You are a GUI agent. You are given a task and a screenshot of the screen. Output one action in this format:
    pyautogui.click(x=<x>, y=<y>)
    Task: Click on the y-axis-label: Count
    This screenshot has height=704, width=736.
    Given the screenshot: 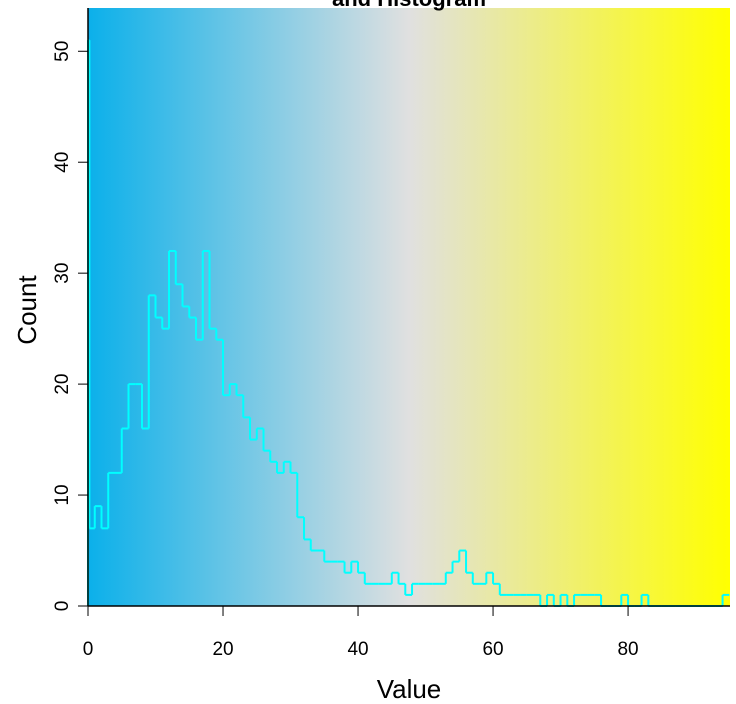 What is the action you would take?
    pyautogui.click(x=27, y=310)
    